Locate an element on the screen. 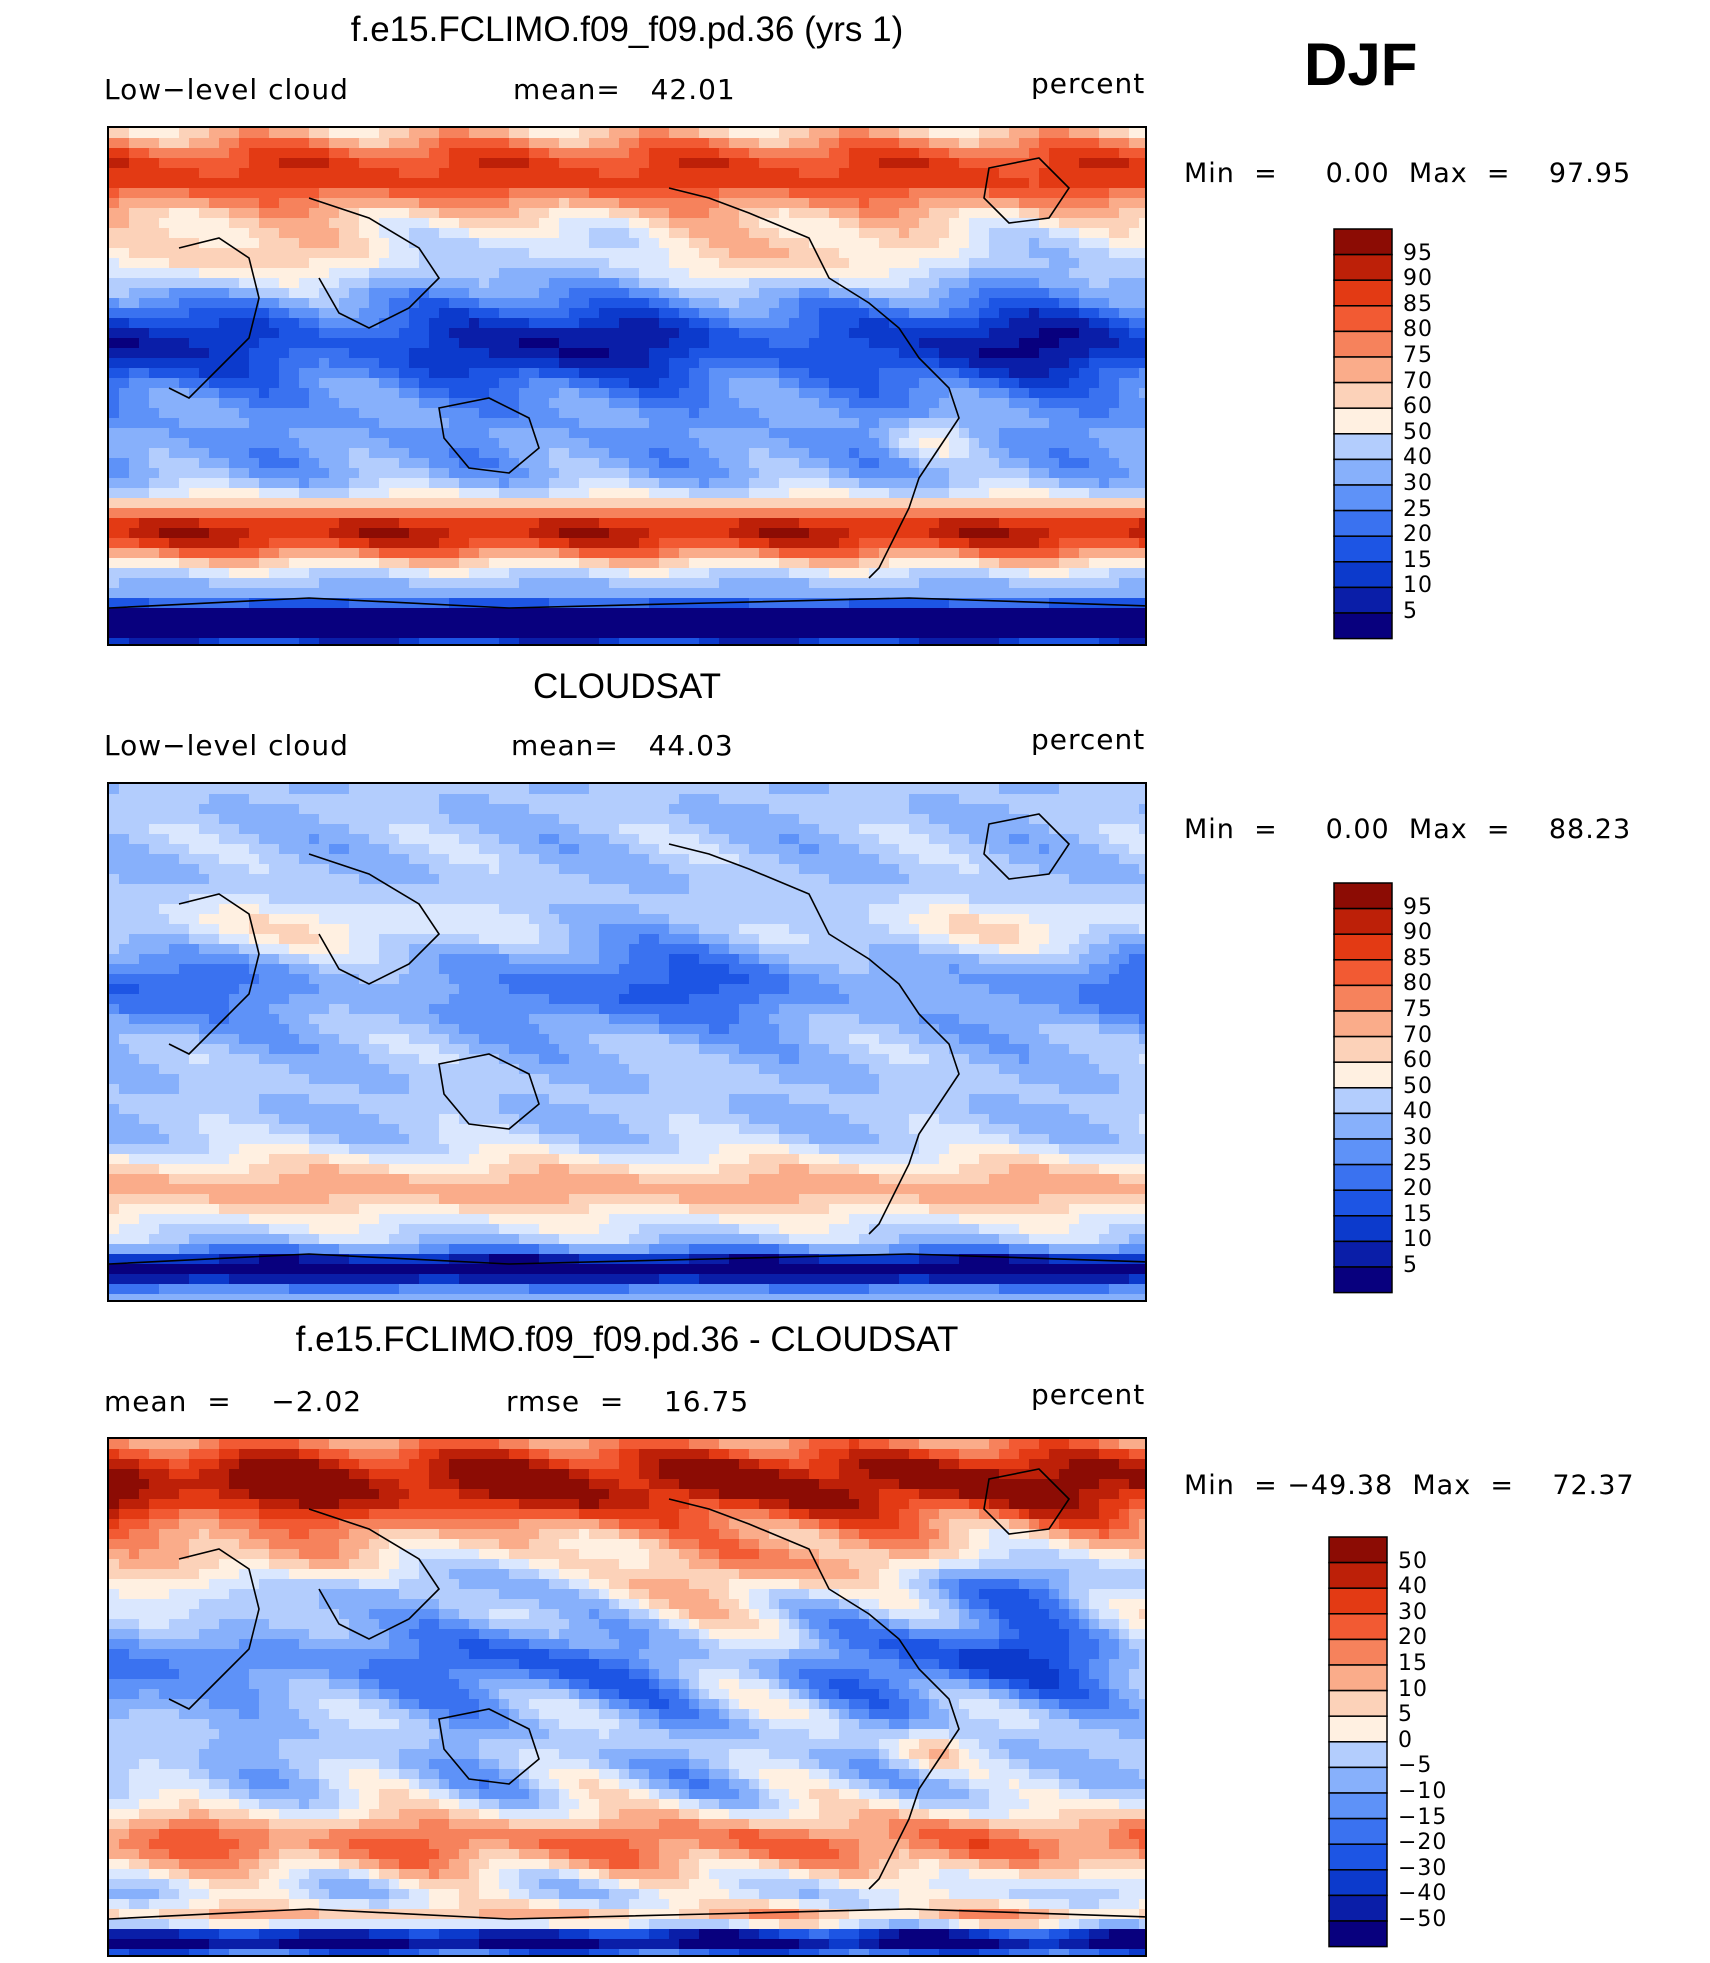 This screenshot has width=1710, height=1963. panel1-variable-label: Low−level cloud is located at coordinates (226, 89).